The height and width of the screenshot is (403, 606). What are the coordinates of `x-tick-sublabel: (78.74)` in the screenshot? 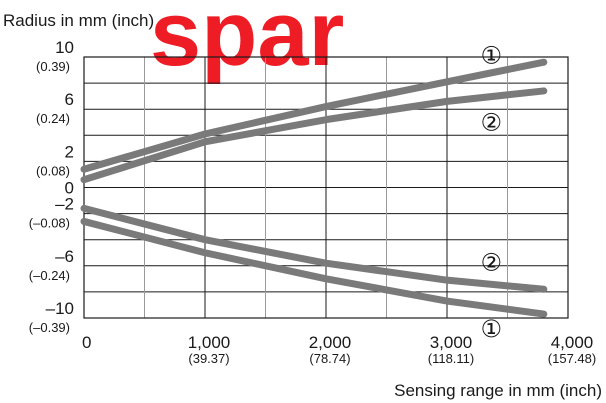 It's located at (329, 358).